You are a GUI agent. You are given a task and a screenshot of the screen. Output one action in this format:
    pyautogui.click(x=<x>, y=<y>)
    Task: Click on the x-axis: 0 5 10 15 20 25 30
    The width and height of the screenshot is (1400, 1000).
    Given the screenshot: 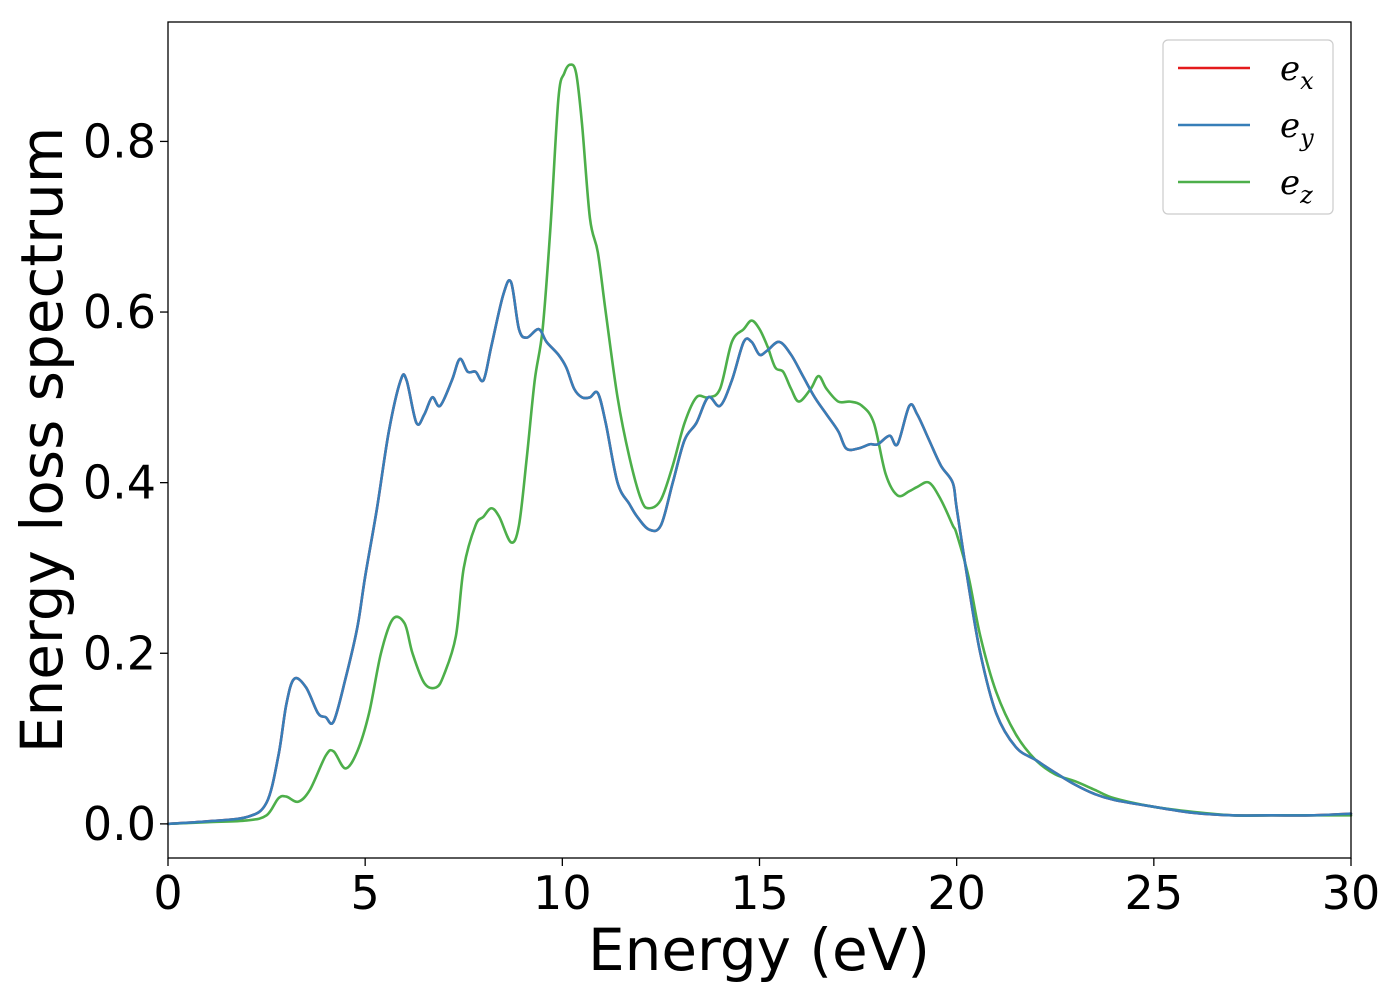 What is the action you would take?
    pyautogui.click(x=766, y=889)
    